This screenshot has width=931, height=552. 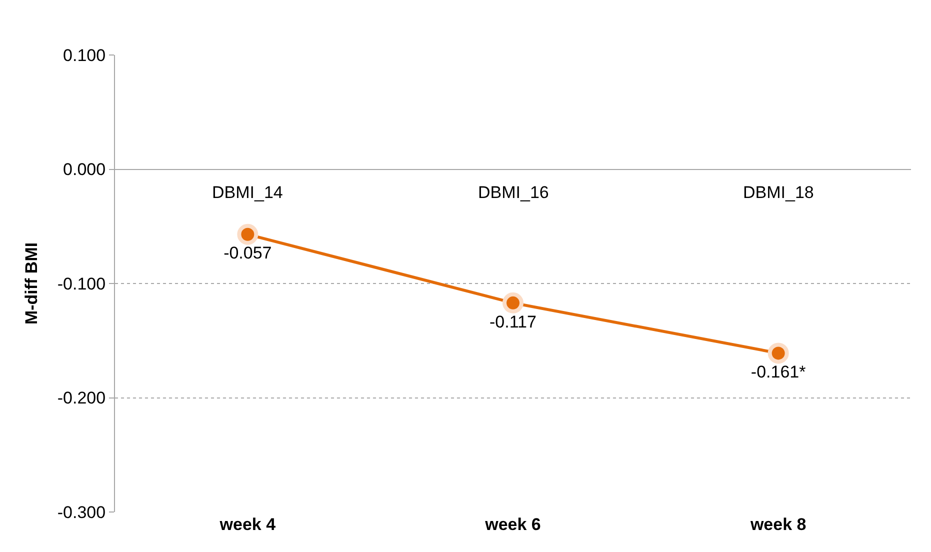 What do you see at coordinates (248, 253) in the screenshot?
I see `data-label: -0.057` at bounding box center [248, 253].